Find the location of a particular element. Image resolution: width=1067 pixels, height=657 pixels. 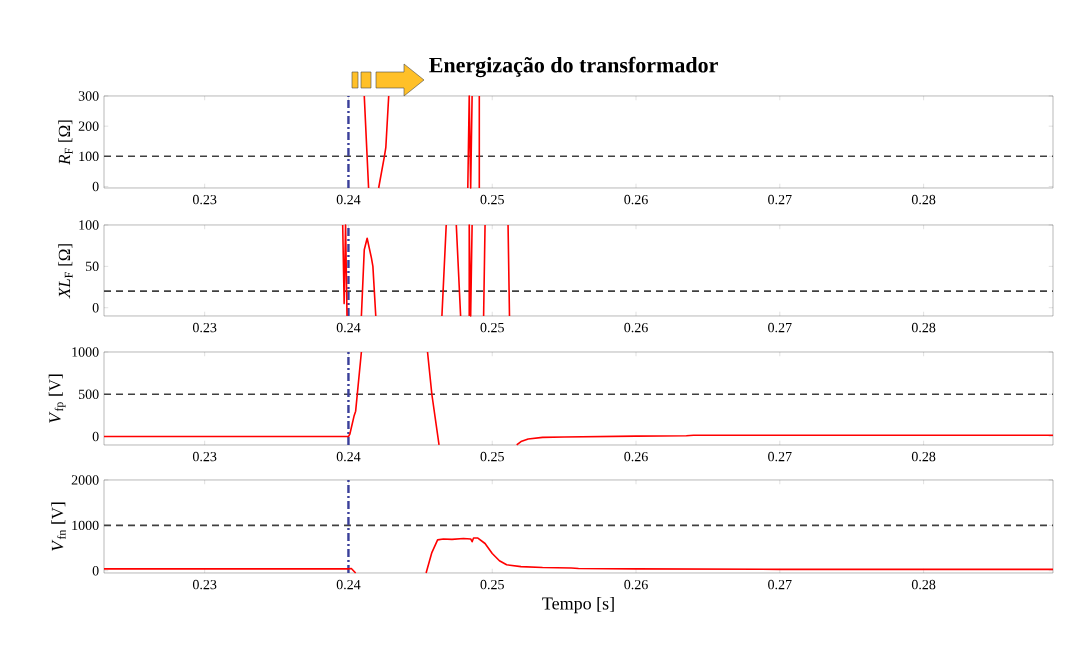

y-tick-label: 200 is located at coordinates (88, 126).